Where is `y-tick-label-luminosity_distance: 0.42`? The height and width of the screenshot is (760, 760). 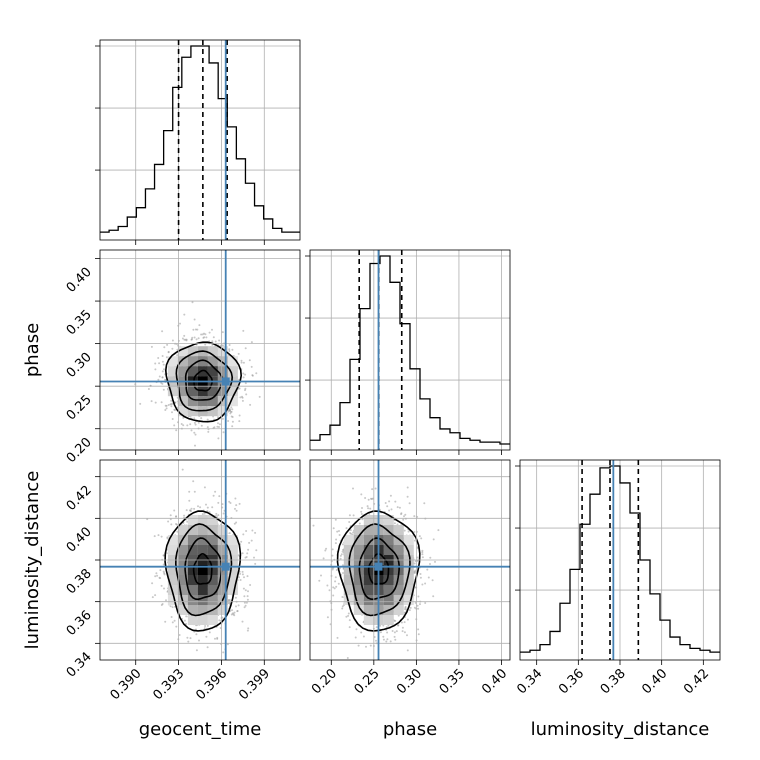 y-tick-label-luminosity_distance: 0.42 is located at coordinates (79, 498).